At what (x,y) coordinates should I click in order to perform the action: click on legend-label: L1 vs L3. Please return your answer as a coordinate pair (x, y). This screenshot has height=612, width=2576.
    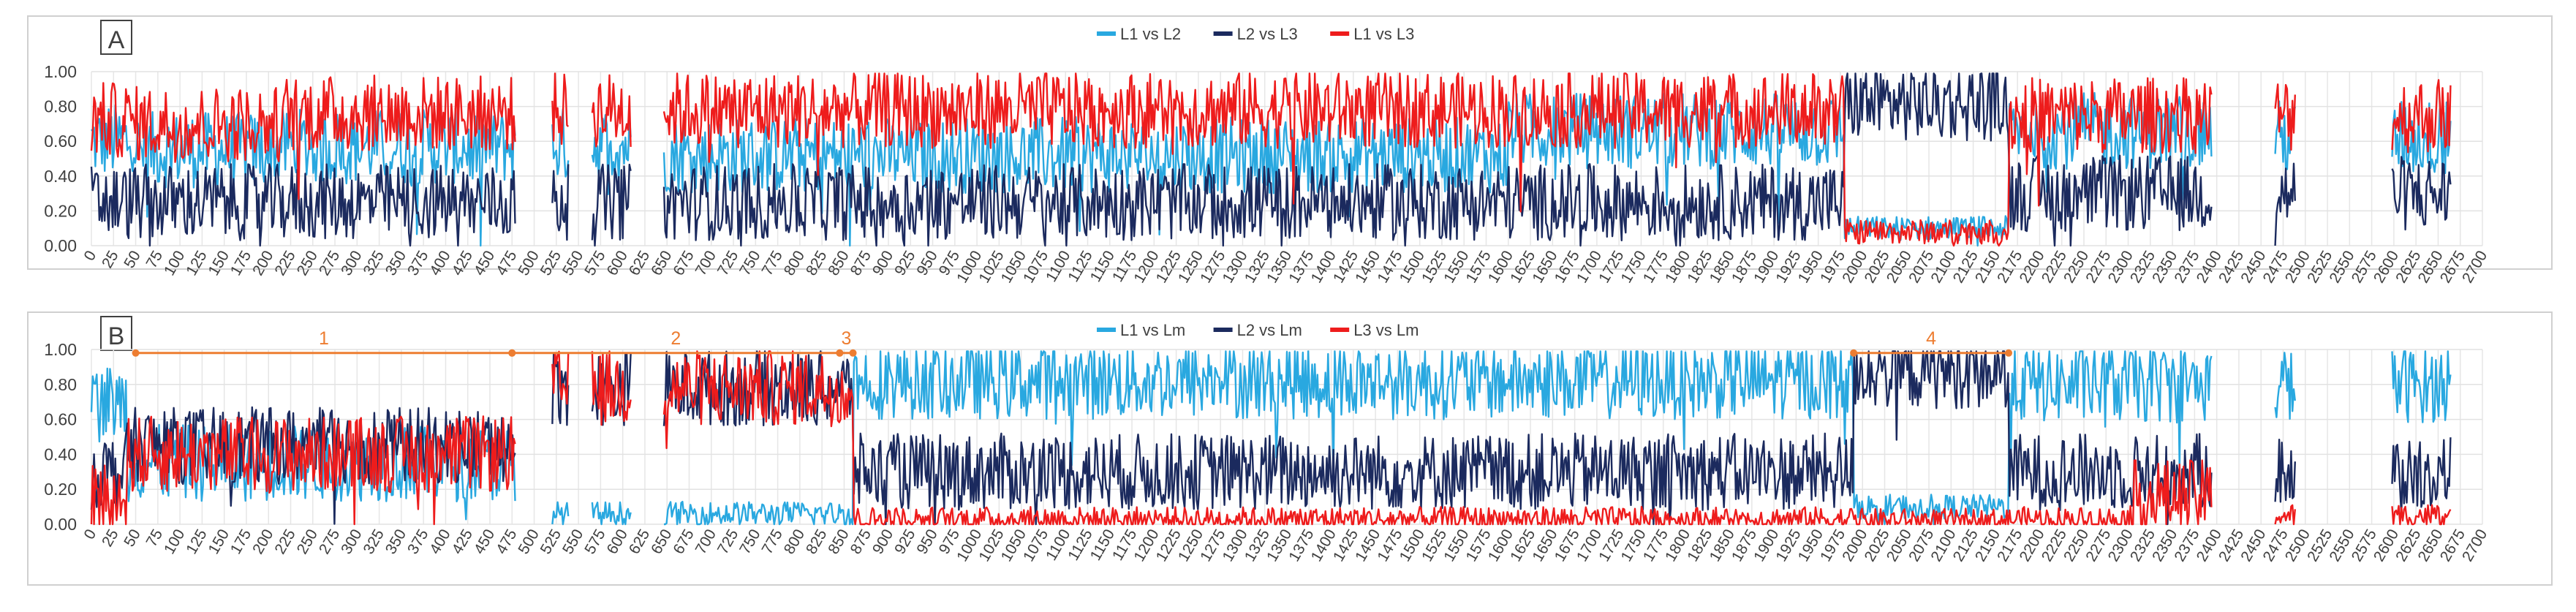
    Looking at the image, I should click on (1383, 34).